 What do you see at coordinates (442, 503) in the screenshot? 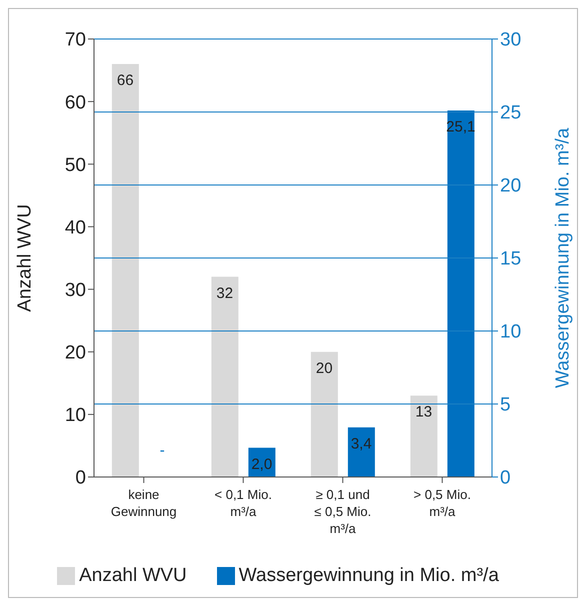
I see `x-tick-label: > 0,5 Mio. m³/a` at bounding box center [442, 503].